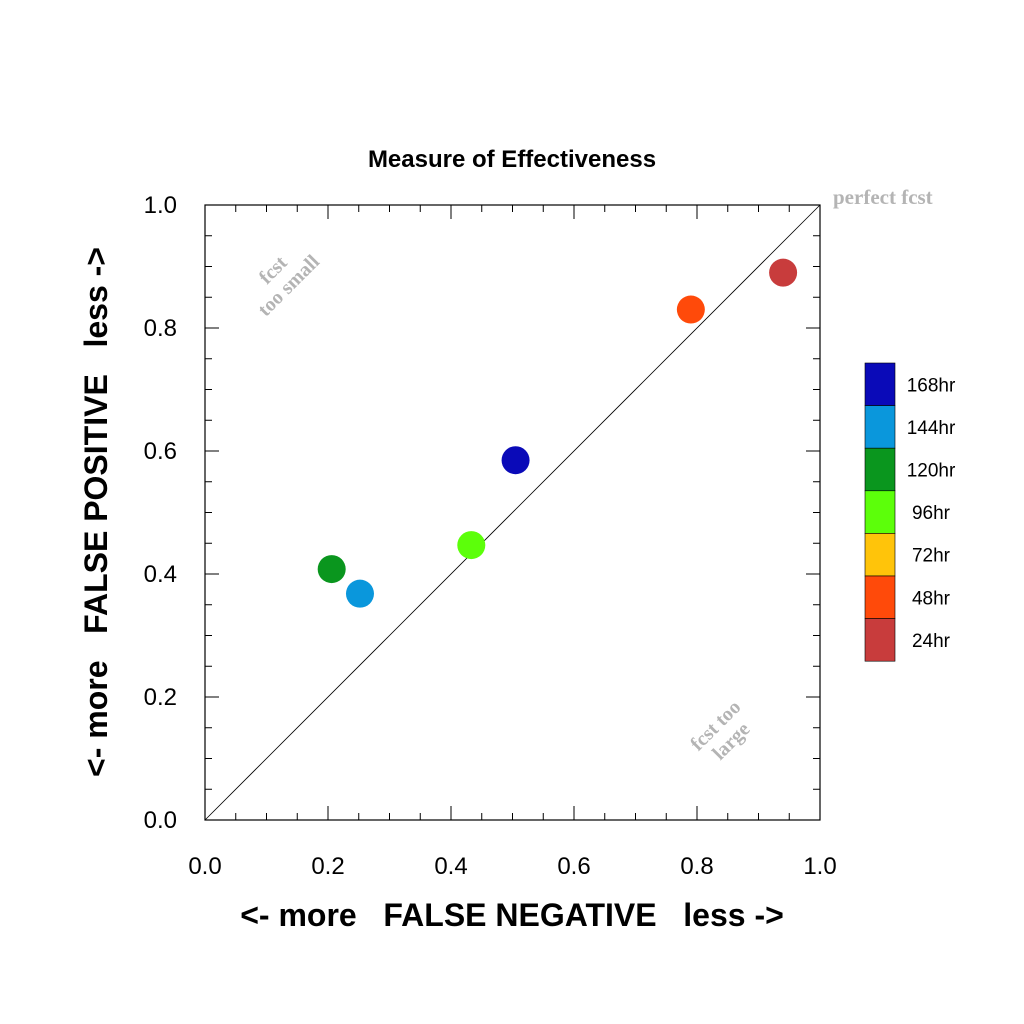  Describe the element at coordinates (880, 427) in the screenshot. I see `legend-swatch-144hr` at that location.